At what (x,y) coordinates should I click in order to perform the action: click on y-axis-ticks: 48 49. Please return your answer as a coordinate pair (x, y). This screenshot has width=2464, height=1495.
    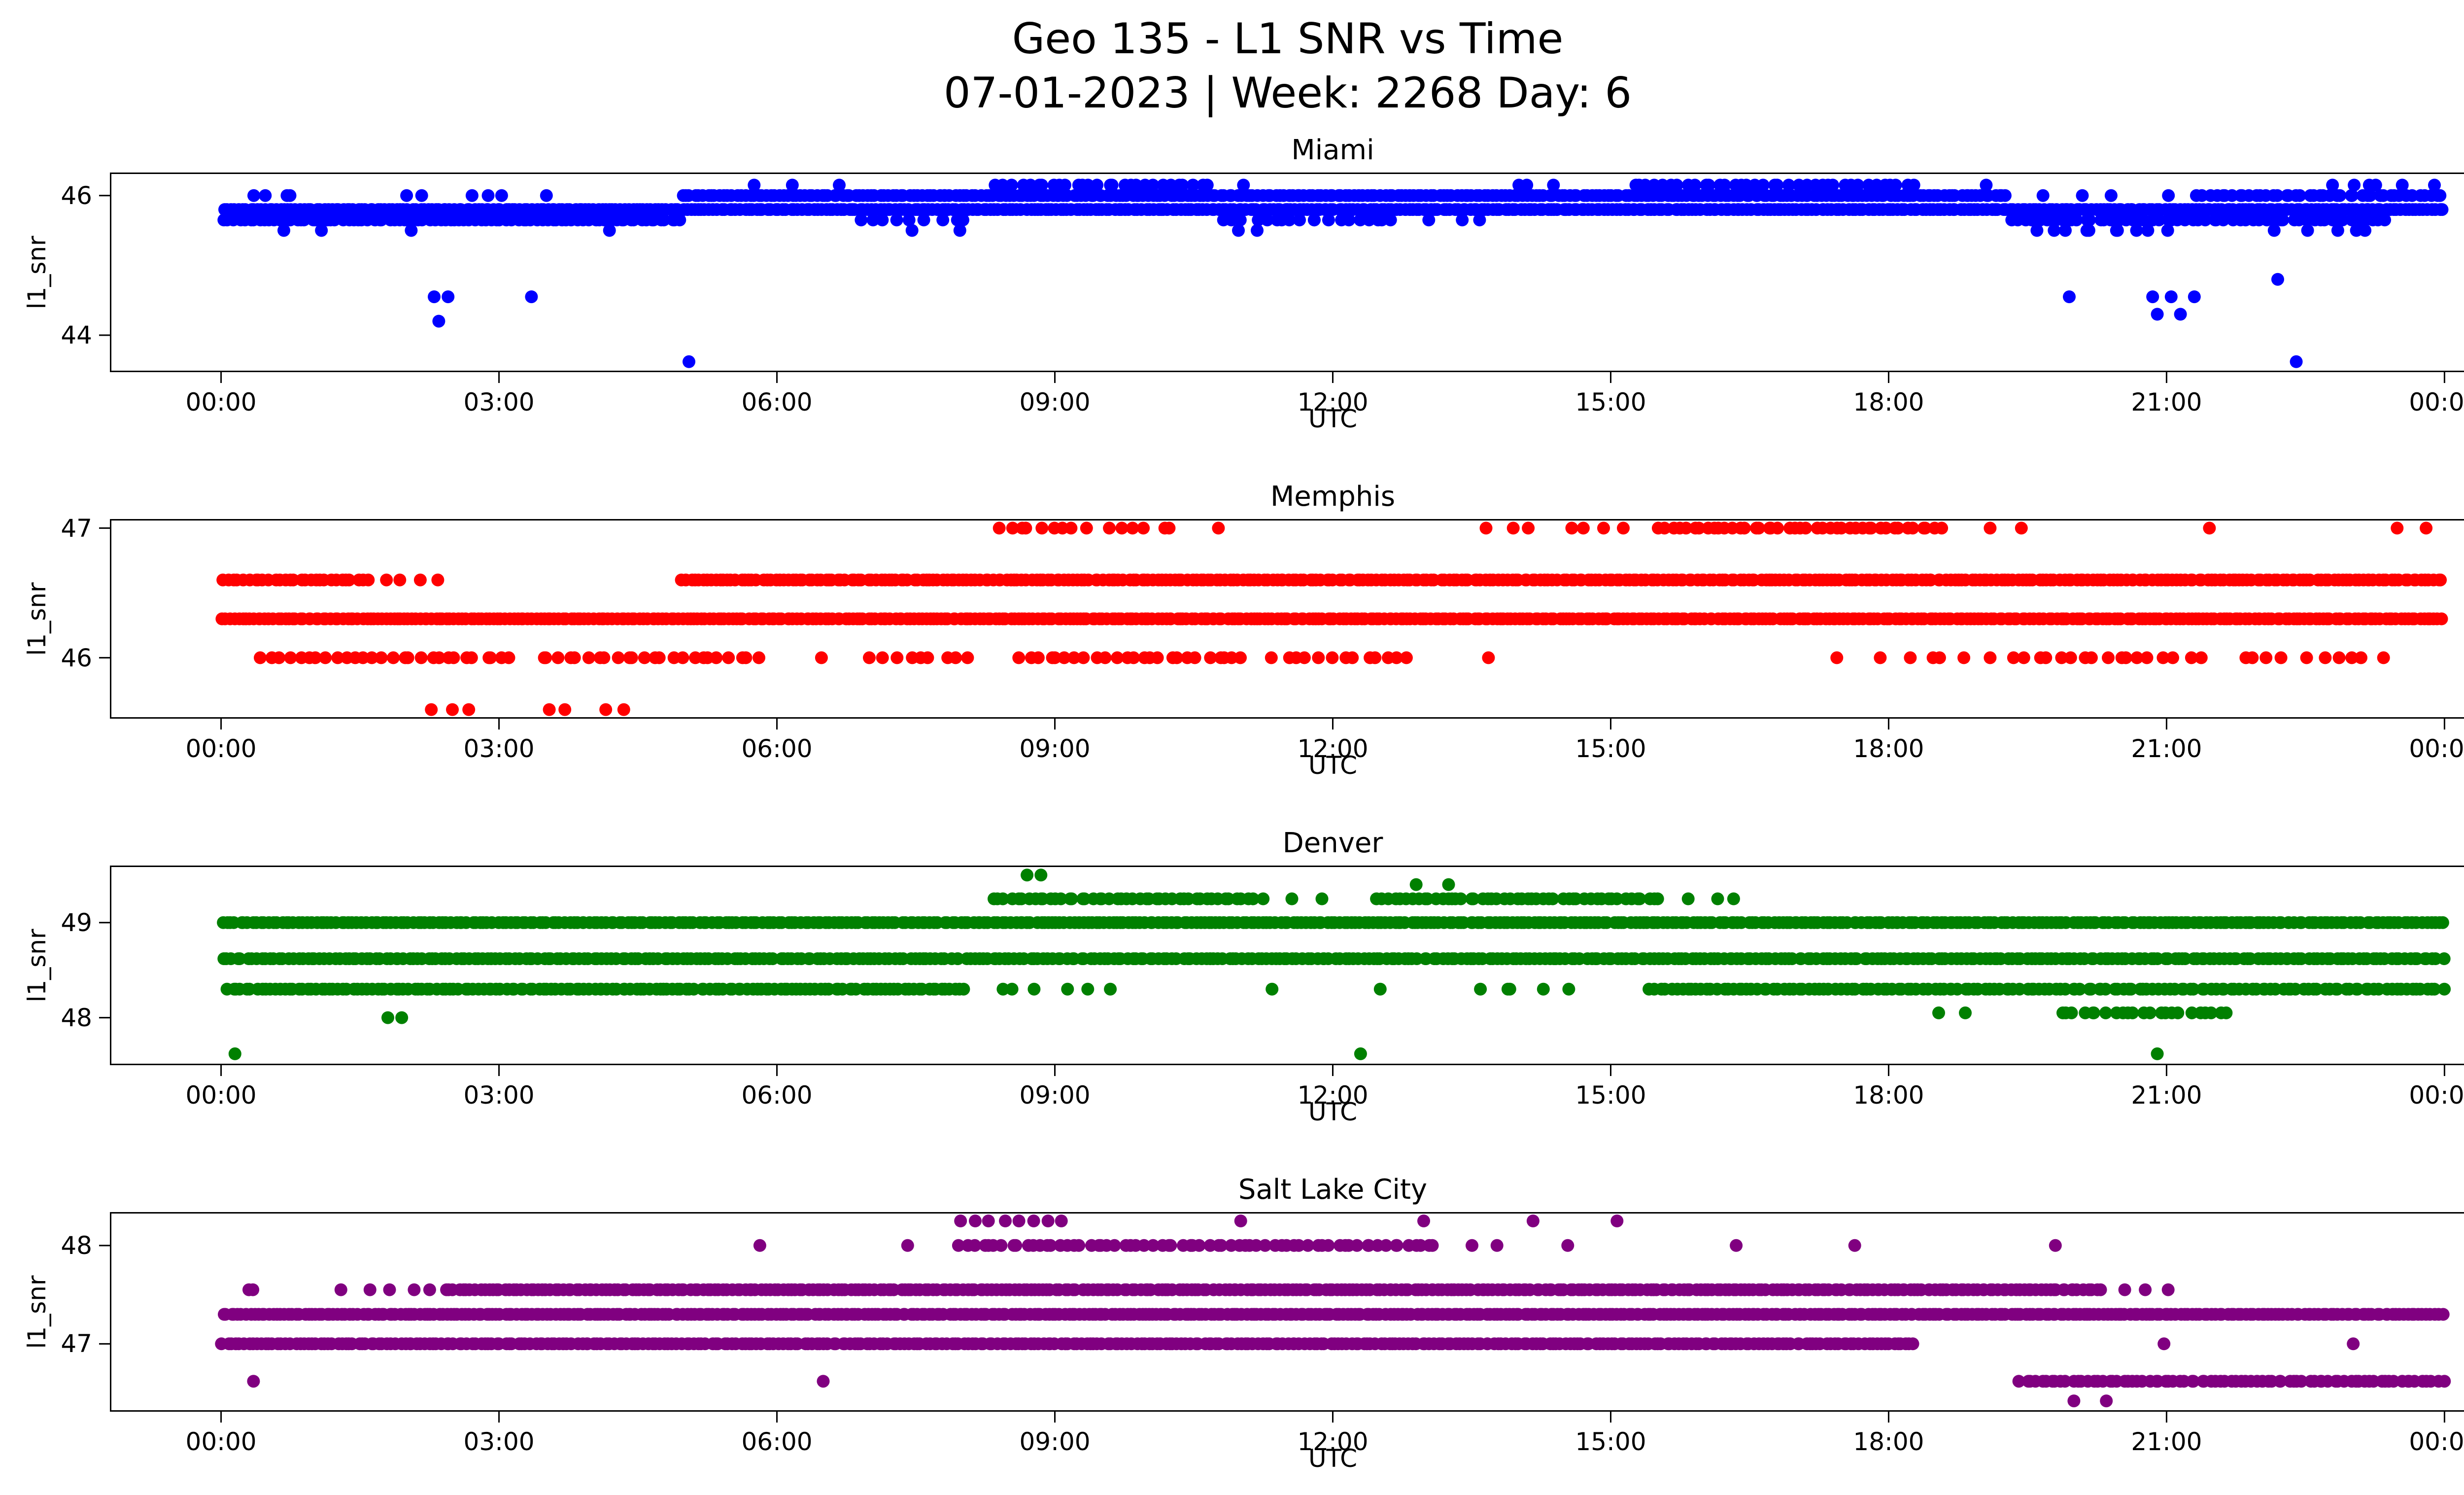
    Looking at the image, I should click on (82, 965).